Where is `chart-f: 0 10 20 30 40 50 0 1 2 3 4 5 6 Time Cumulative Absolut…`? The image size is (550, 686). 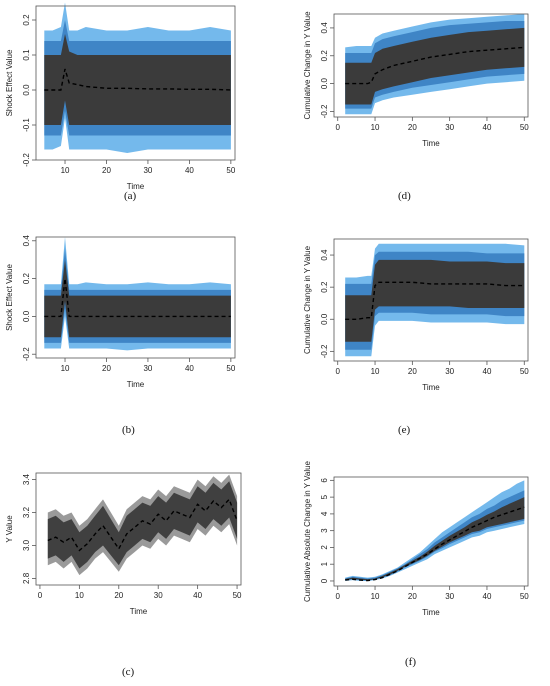
chart-f: 0 10 20 30 40 50 0 1 2 3 4 5 6 Time Cumulative Absolut… is located at coordinates (416, 538).